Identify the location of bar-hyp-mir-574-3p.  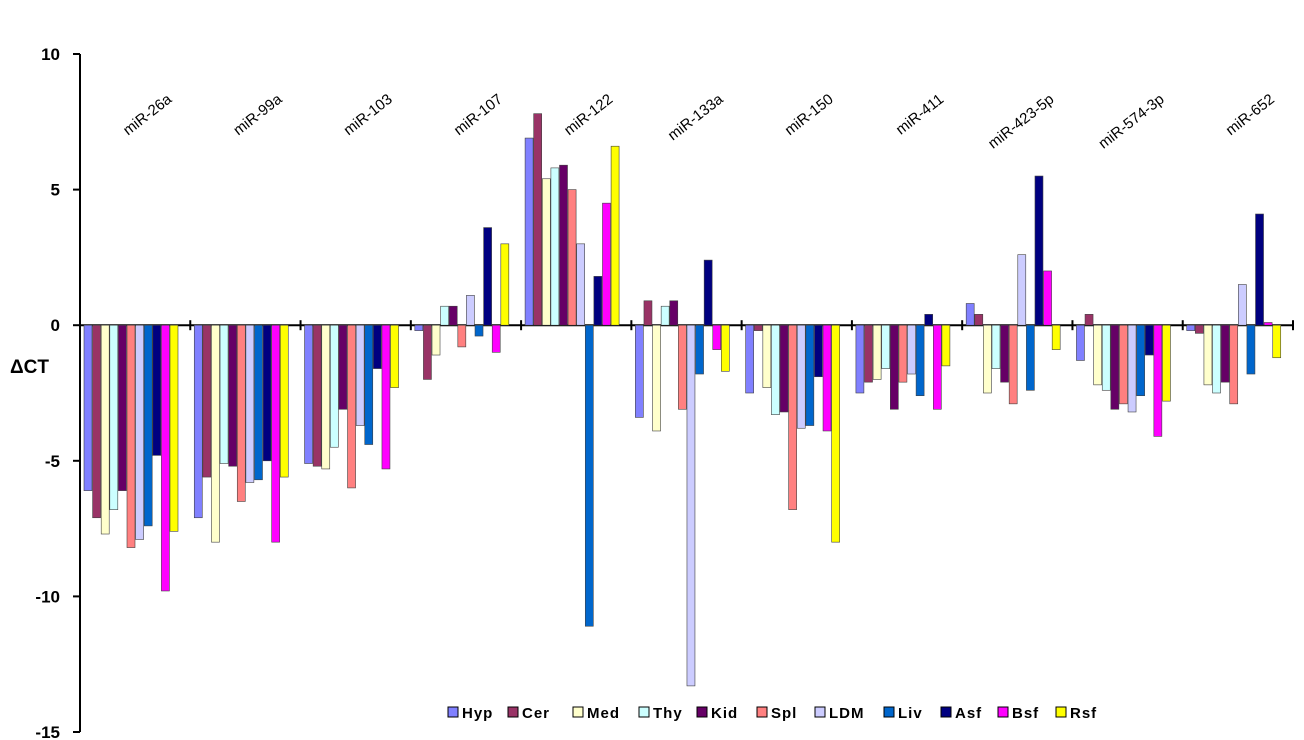
(1080, 342).